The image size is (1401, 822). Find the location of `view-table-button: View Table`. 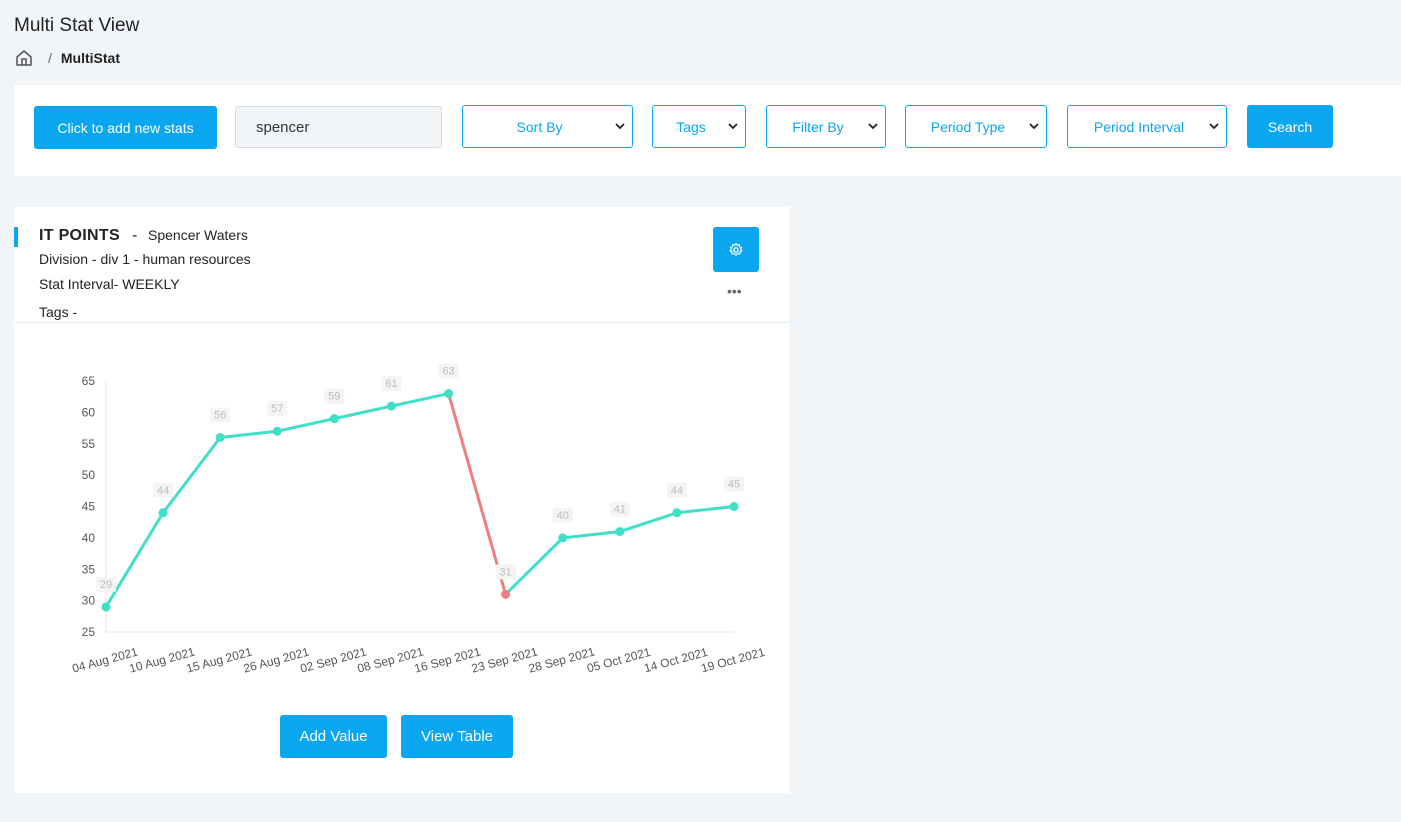

view-table-button: View Table is located at coordinates (457, 736).